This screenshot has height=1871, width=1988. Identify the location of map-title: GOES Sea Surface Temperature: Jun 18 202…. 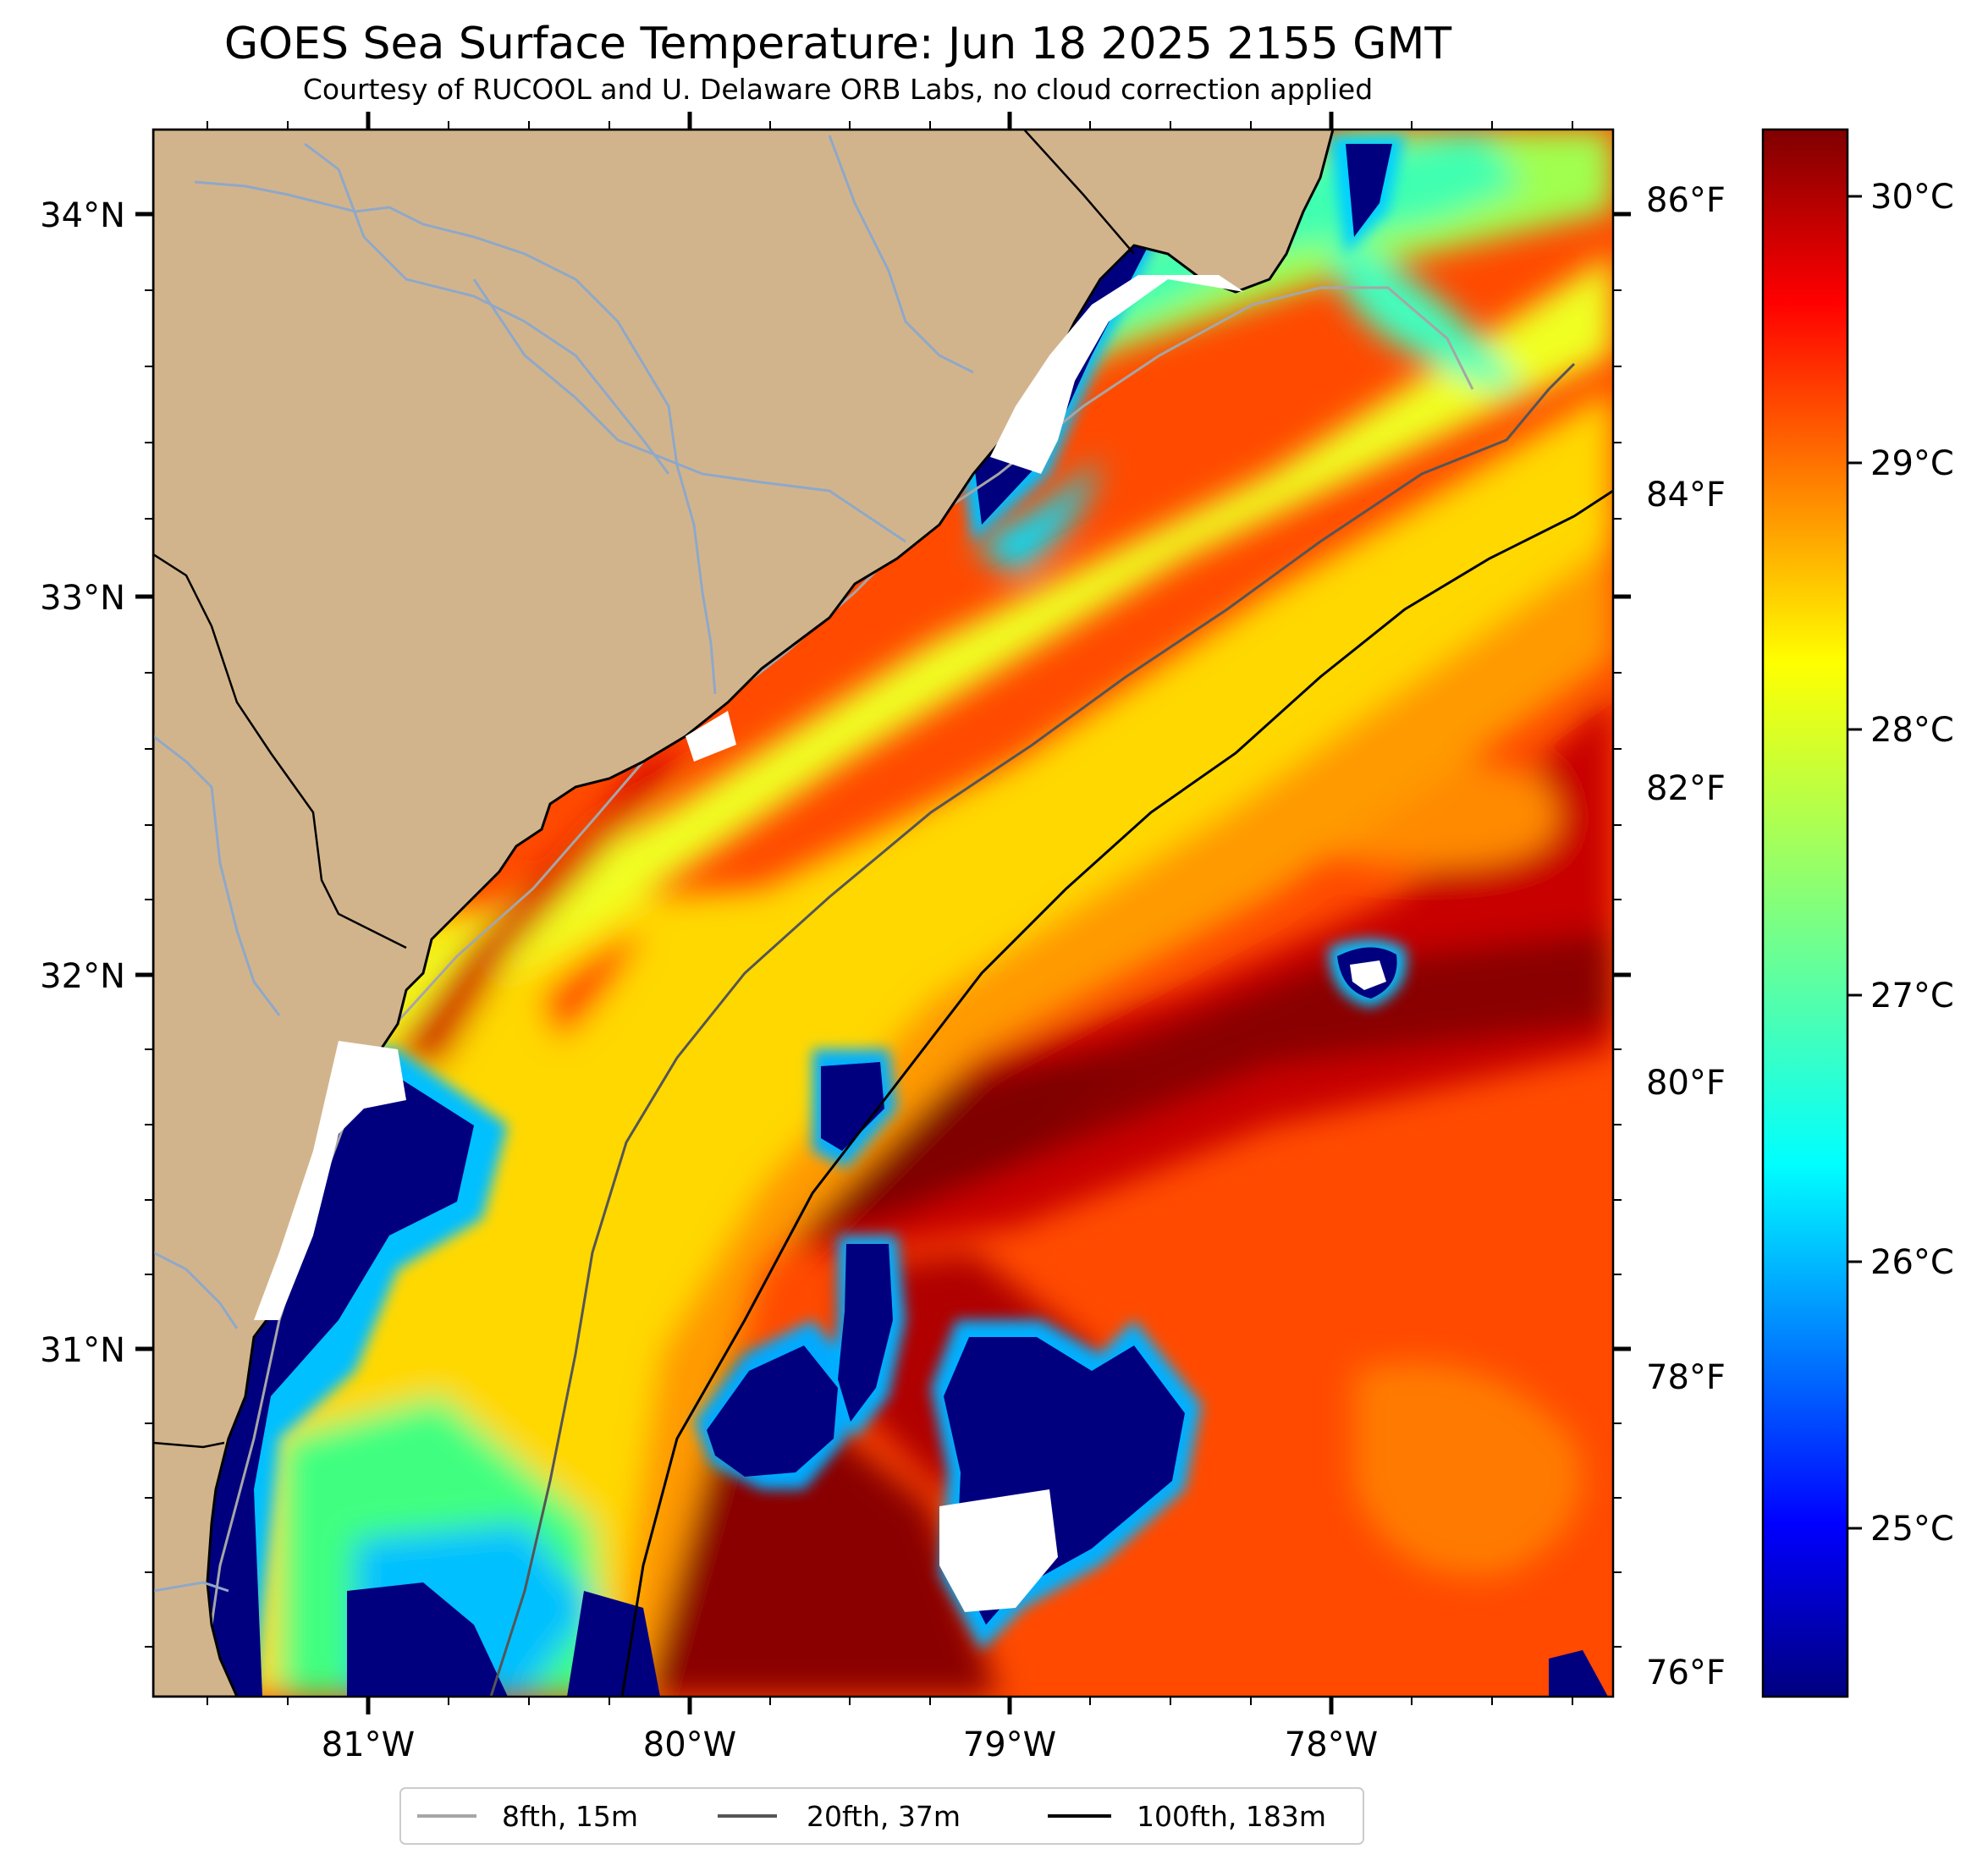
(837, 44).